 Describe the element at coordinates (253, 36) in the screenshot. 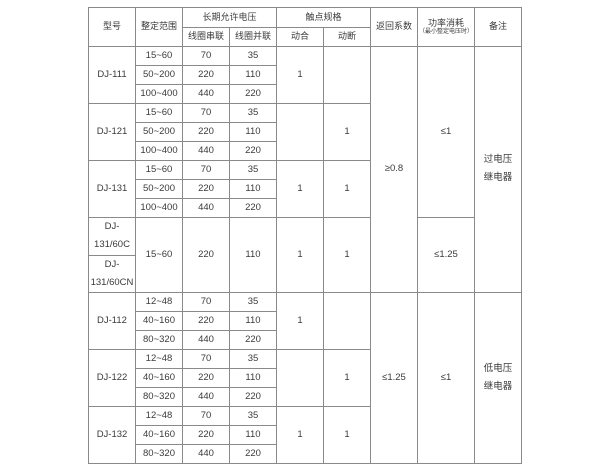

I see `header-coil-parallel: 线圈并联` at that location.